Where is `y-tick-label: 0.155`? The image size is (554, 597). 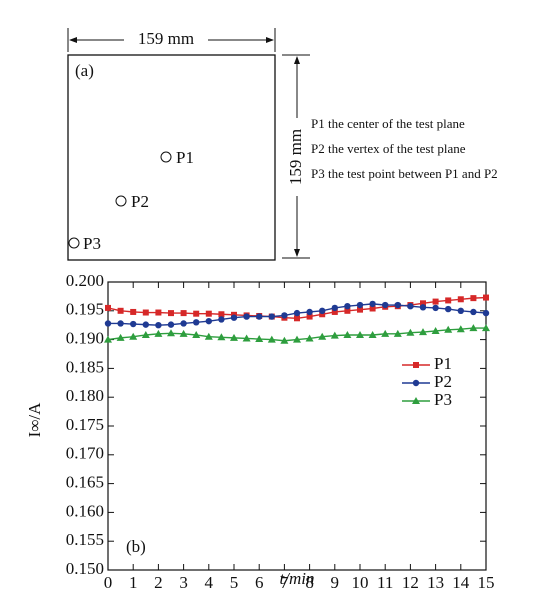 y-tick-label: 0.155 is located at coordinates (85, 539).